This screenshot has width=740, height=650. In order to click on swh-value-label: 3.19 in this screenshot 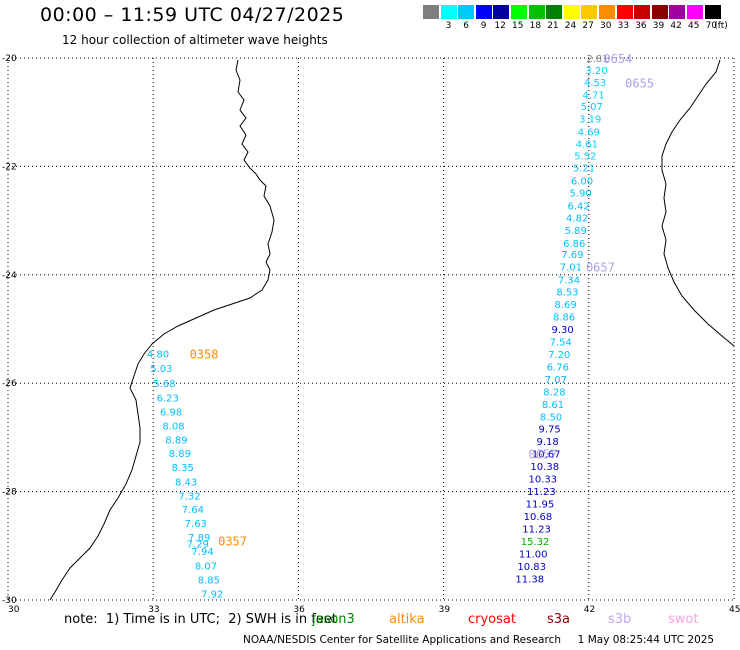, I will do `click(590, 120)`.